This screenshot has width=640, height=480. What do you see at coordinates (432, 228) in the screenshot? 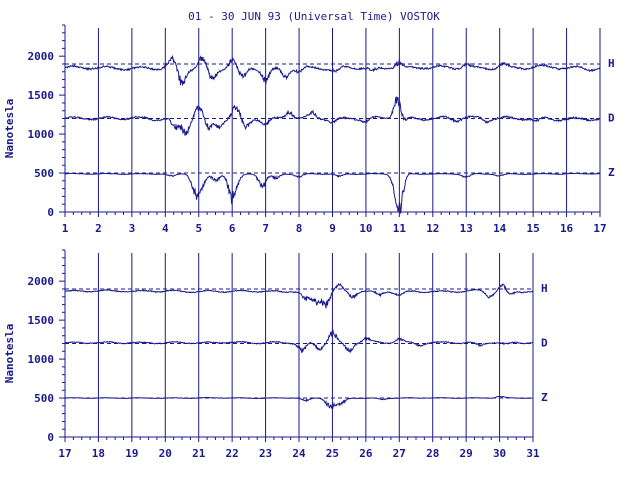
I see `x-tick-label: 12` at bounding box center [432, 228].